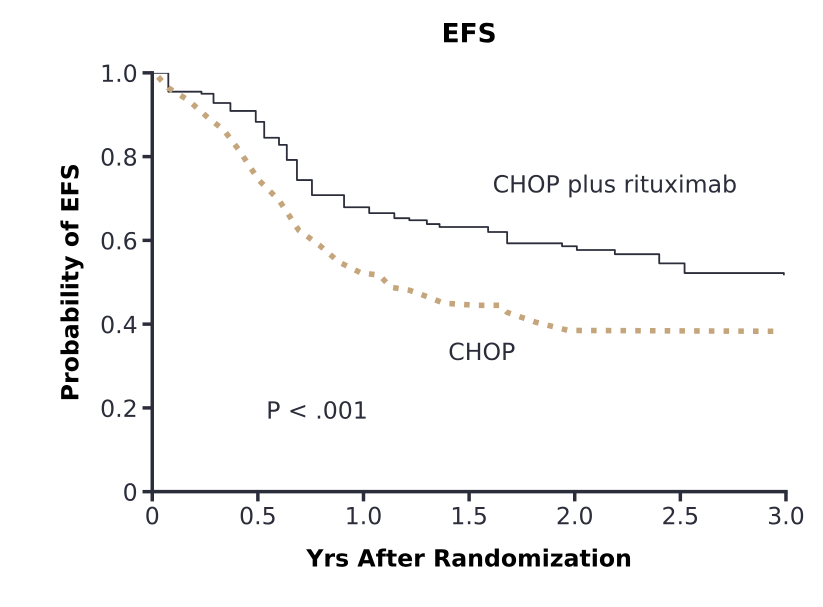 This screenshot has height=607, width=823. Describe the element at coordinates (364, 515) in the screenshot. I see `x-tick-label: 1.0` at that location.